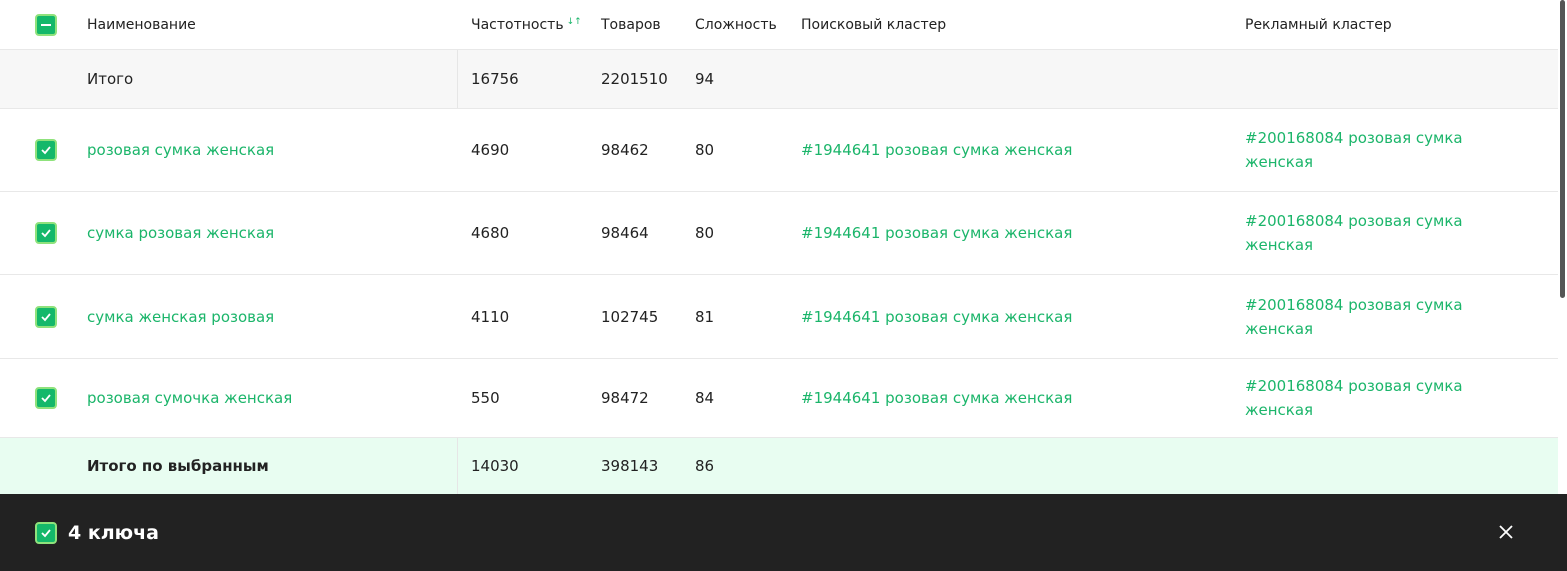 The height and width of the screenshot is (571, 1567). Describe the element at coordinates (630, 316) in the screenshot. I see `goods: 102745` at that location.